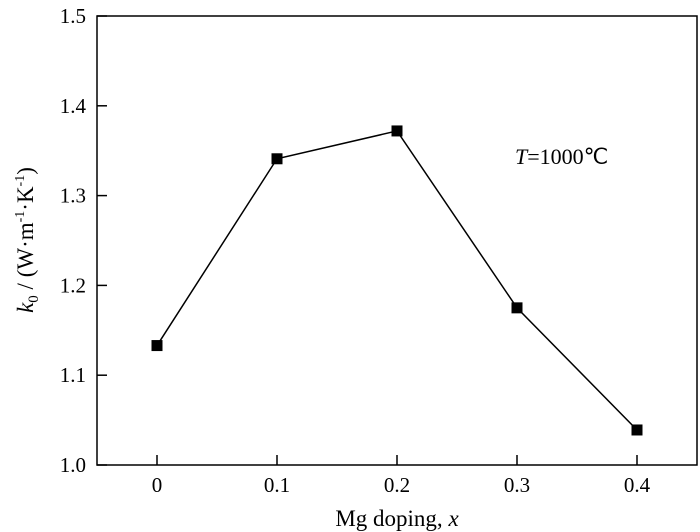 This screenshot has height=532, width=700. I want to click on y-tick-label: 1.3, so click(73, 196).